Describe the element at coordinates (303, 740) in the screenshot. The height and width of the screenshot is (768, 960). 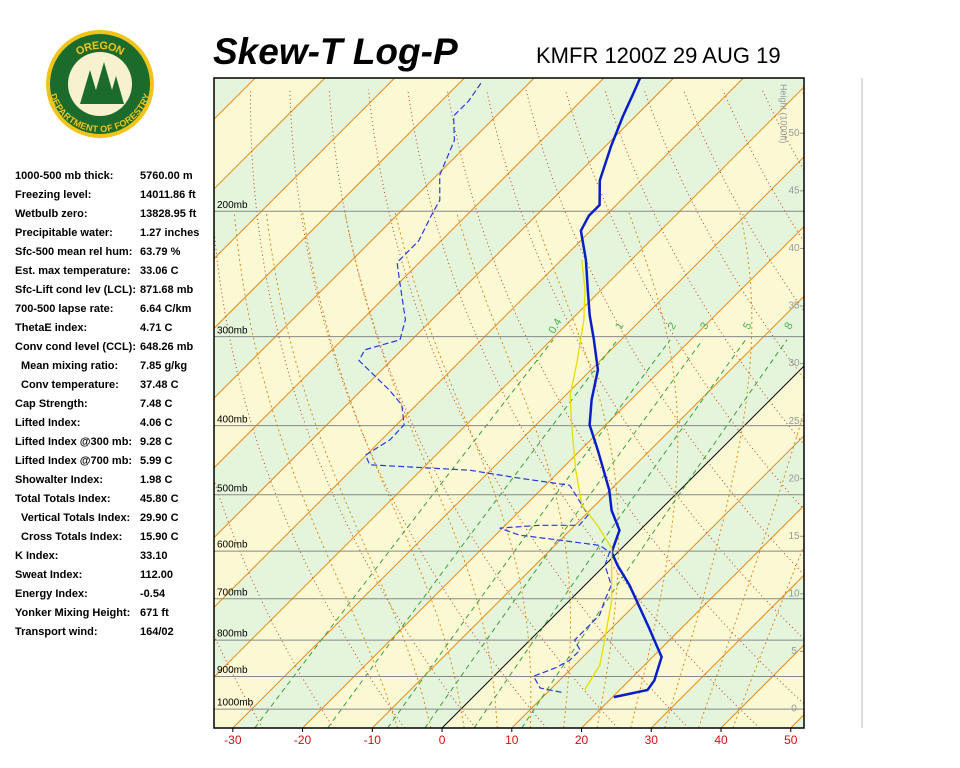
I see `x-tick-label: -20` at that location.